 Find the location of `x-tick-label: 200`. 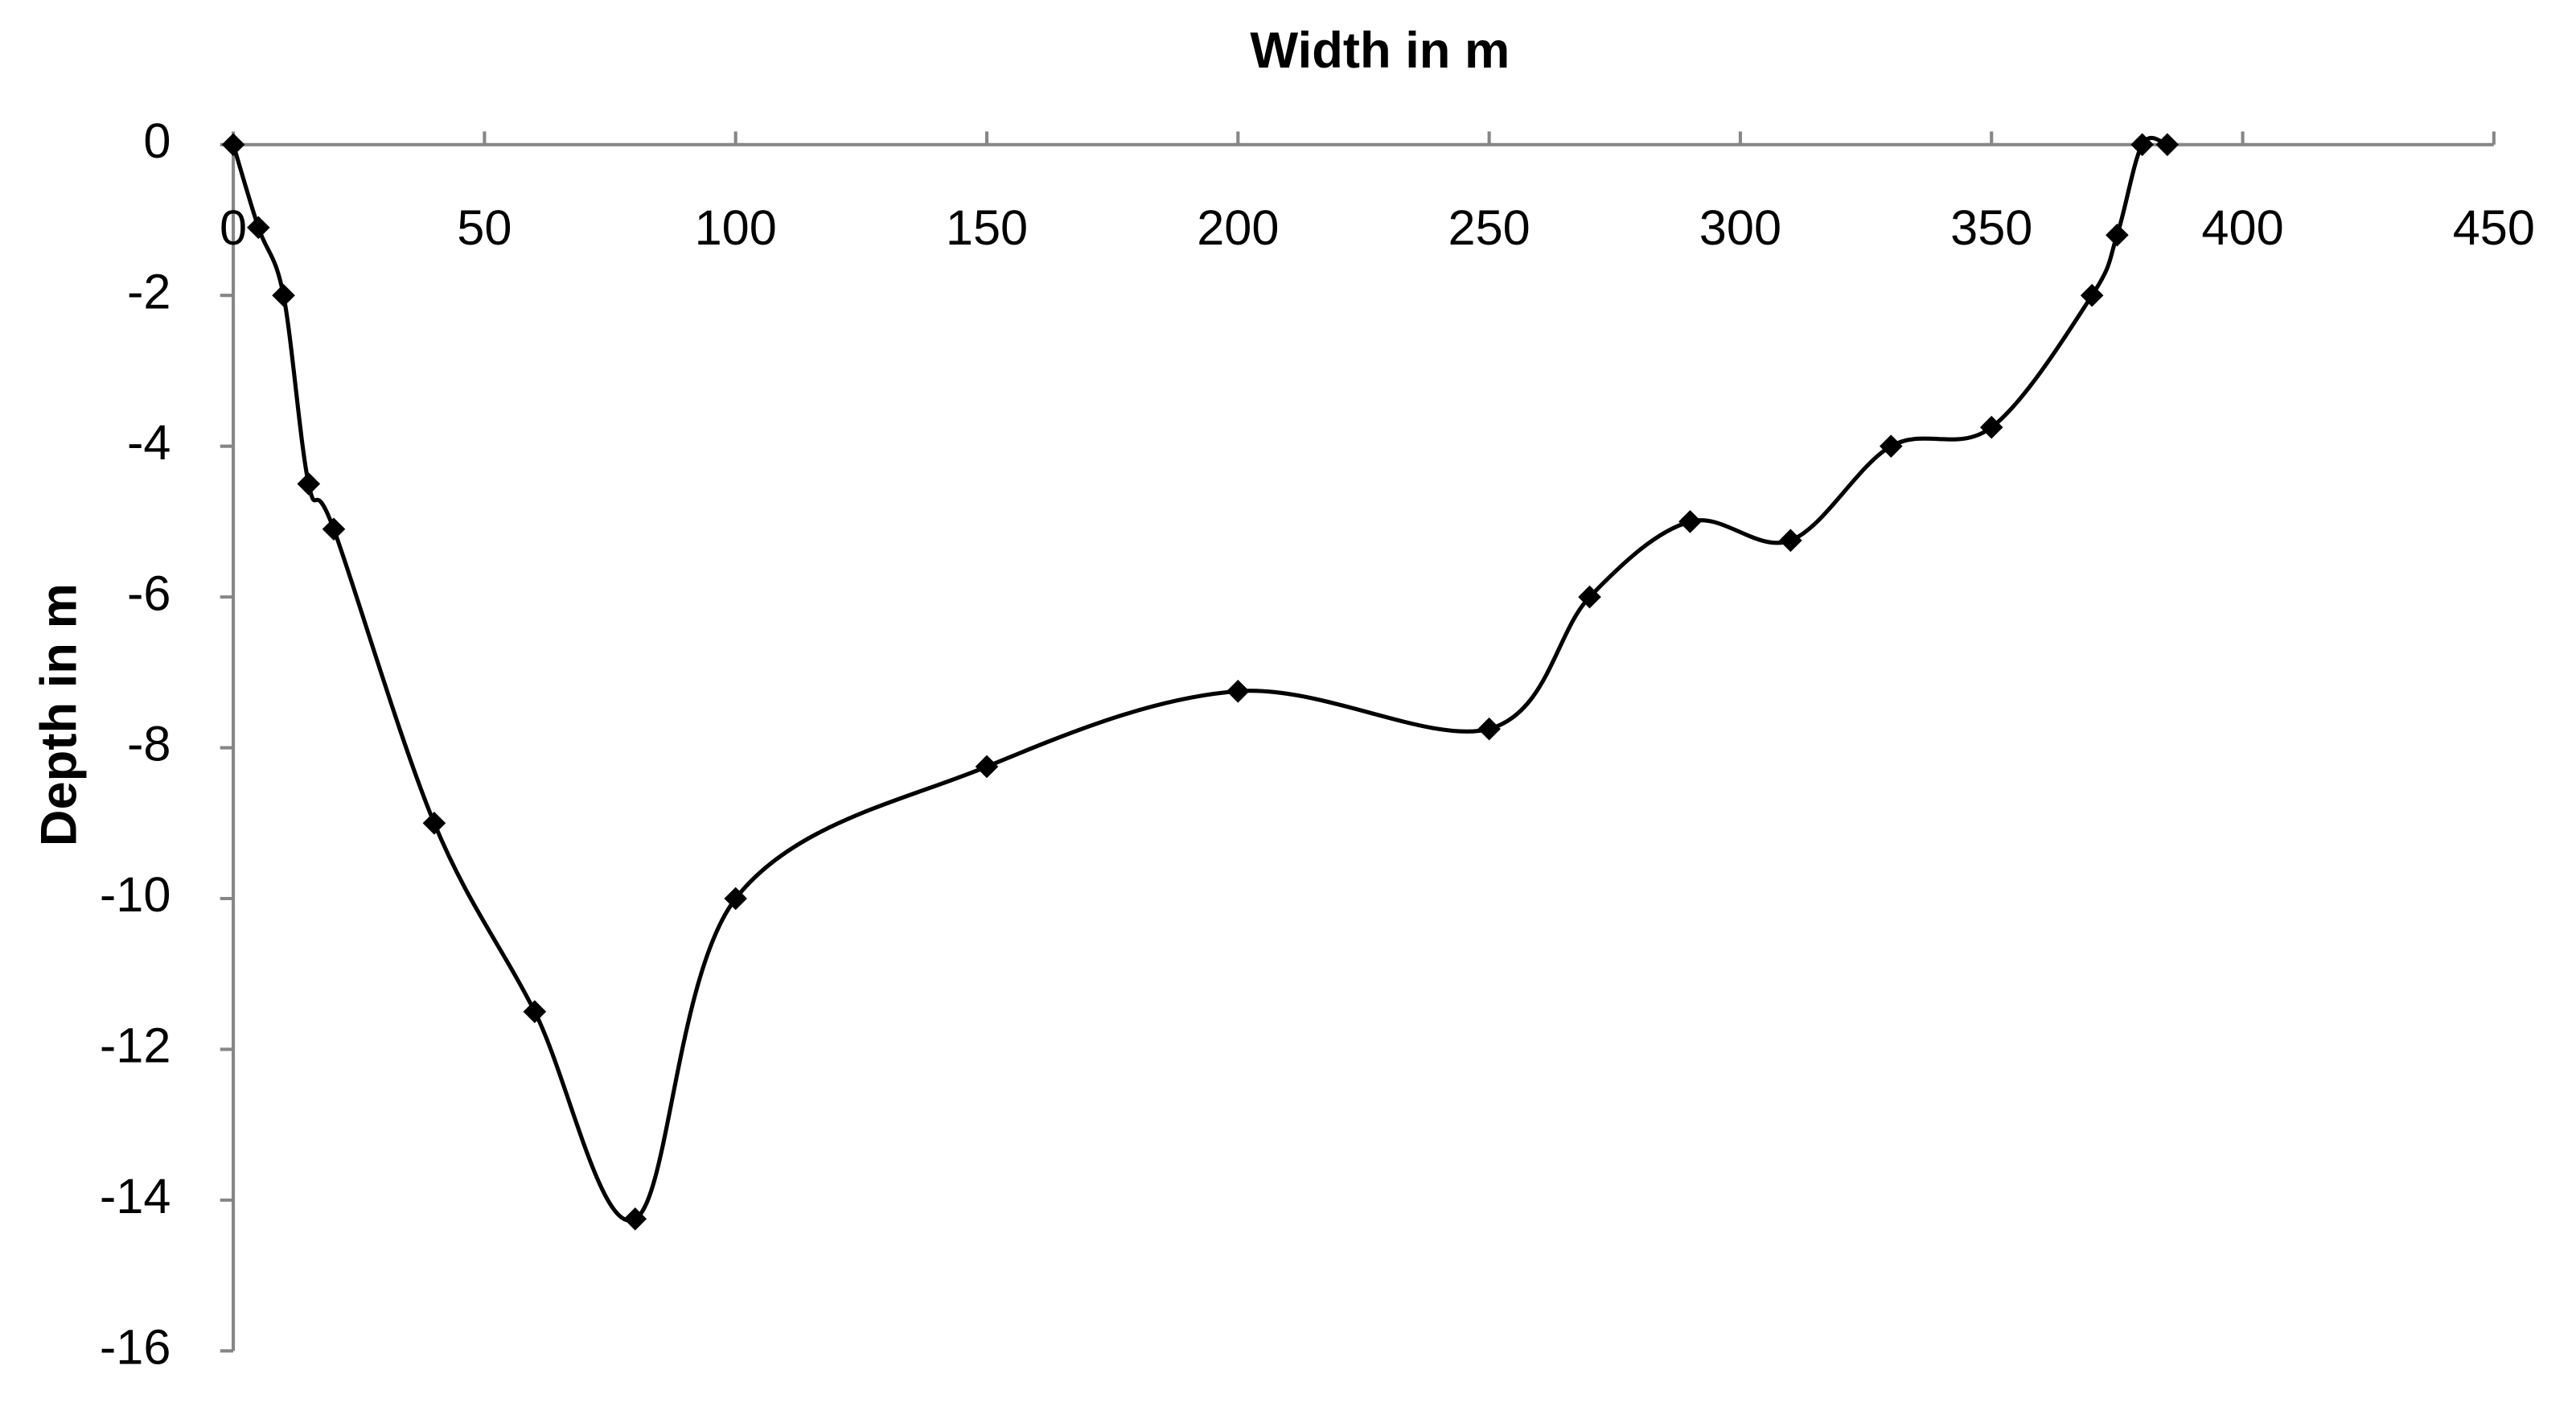

x-tick-label: 200 is located at coordinates (1238, 227).